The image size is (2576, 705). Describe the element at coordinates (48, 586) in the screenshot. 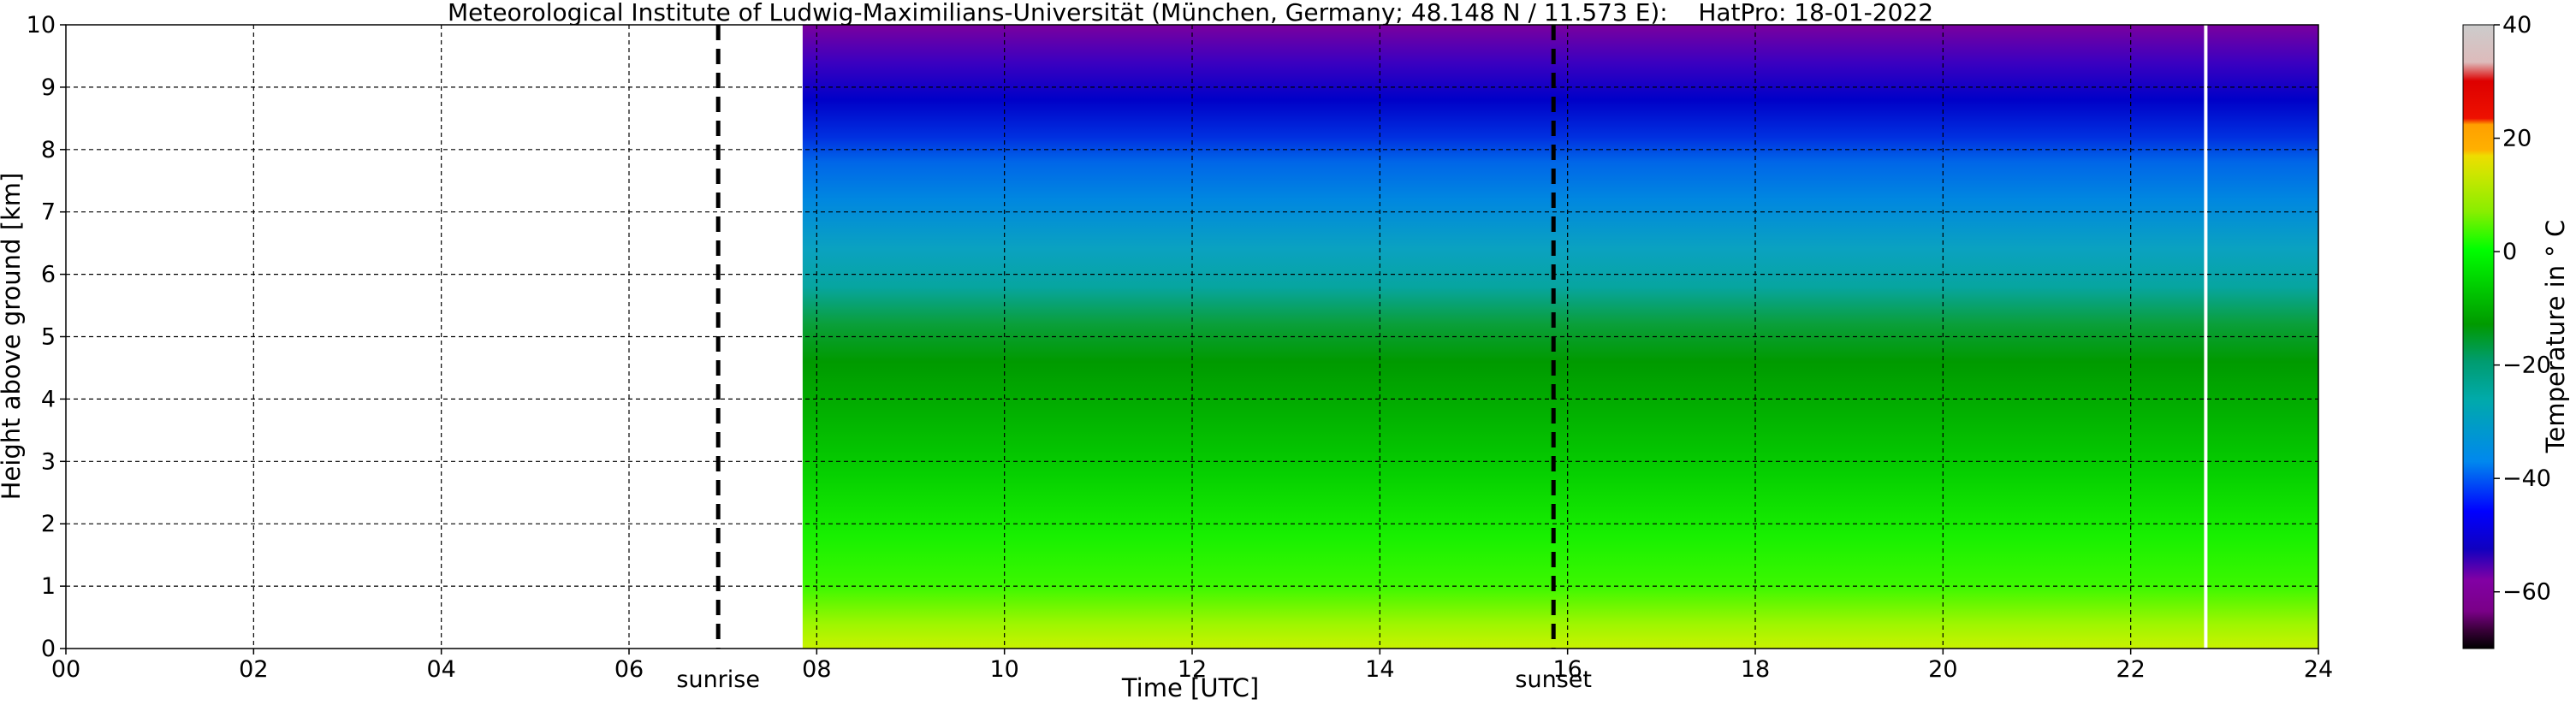

I see `y-tick-label: 1` at that location.